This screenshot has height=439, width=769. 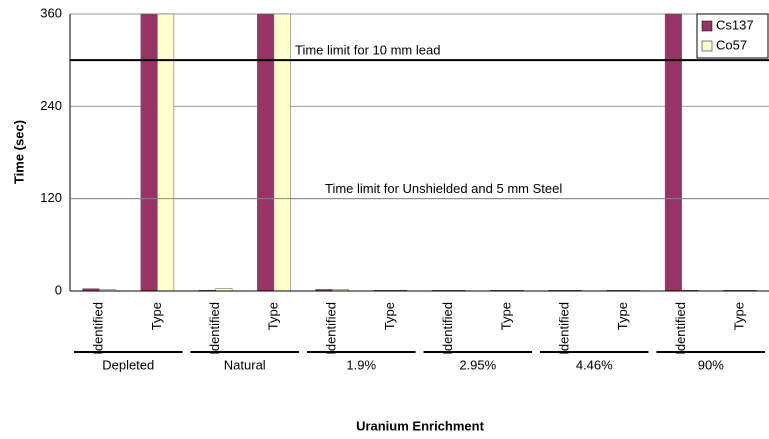 I want to click on group-label: 2.95%, so click(x=477, y=364).